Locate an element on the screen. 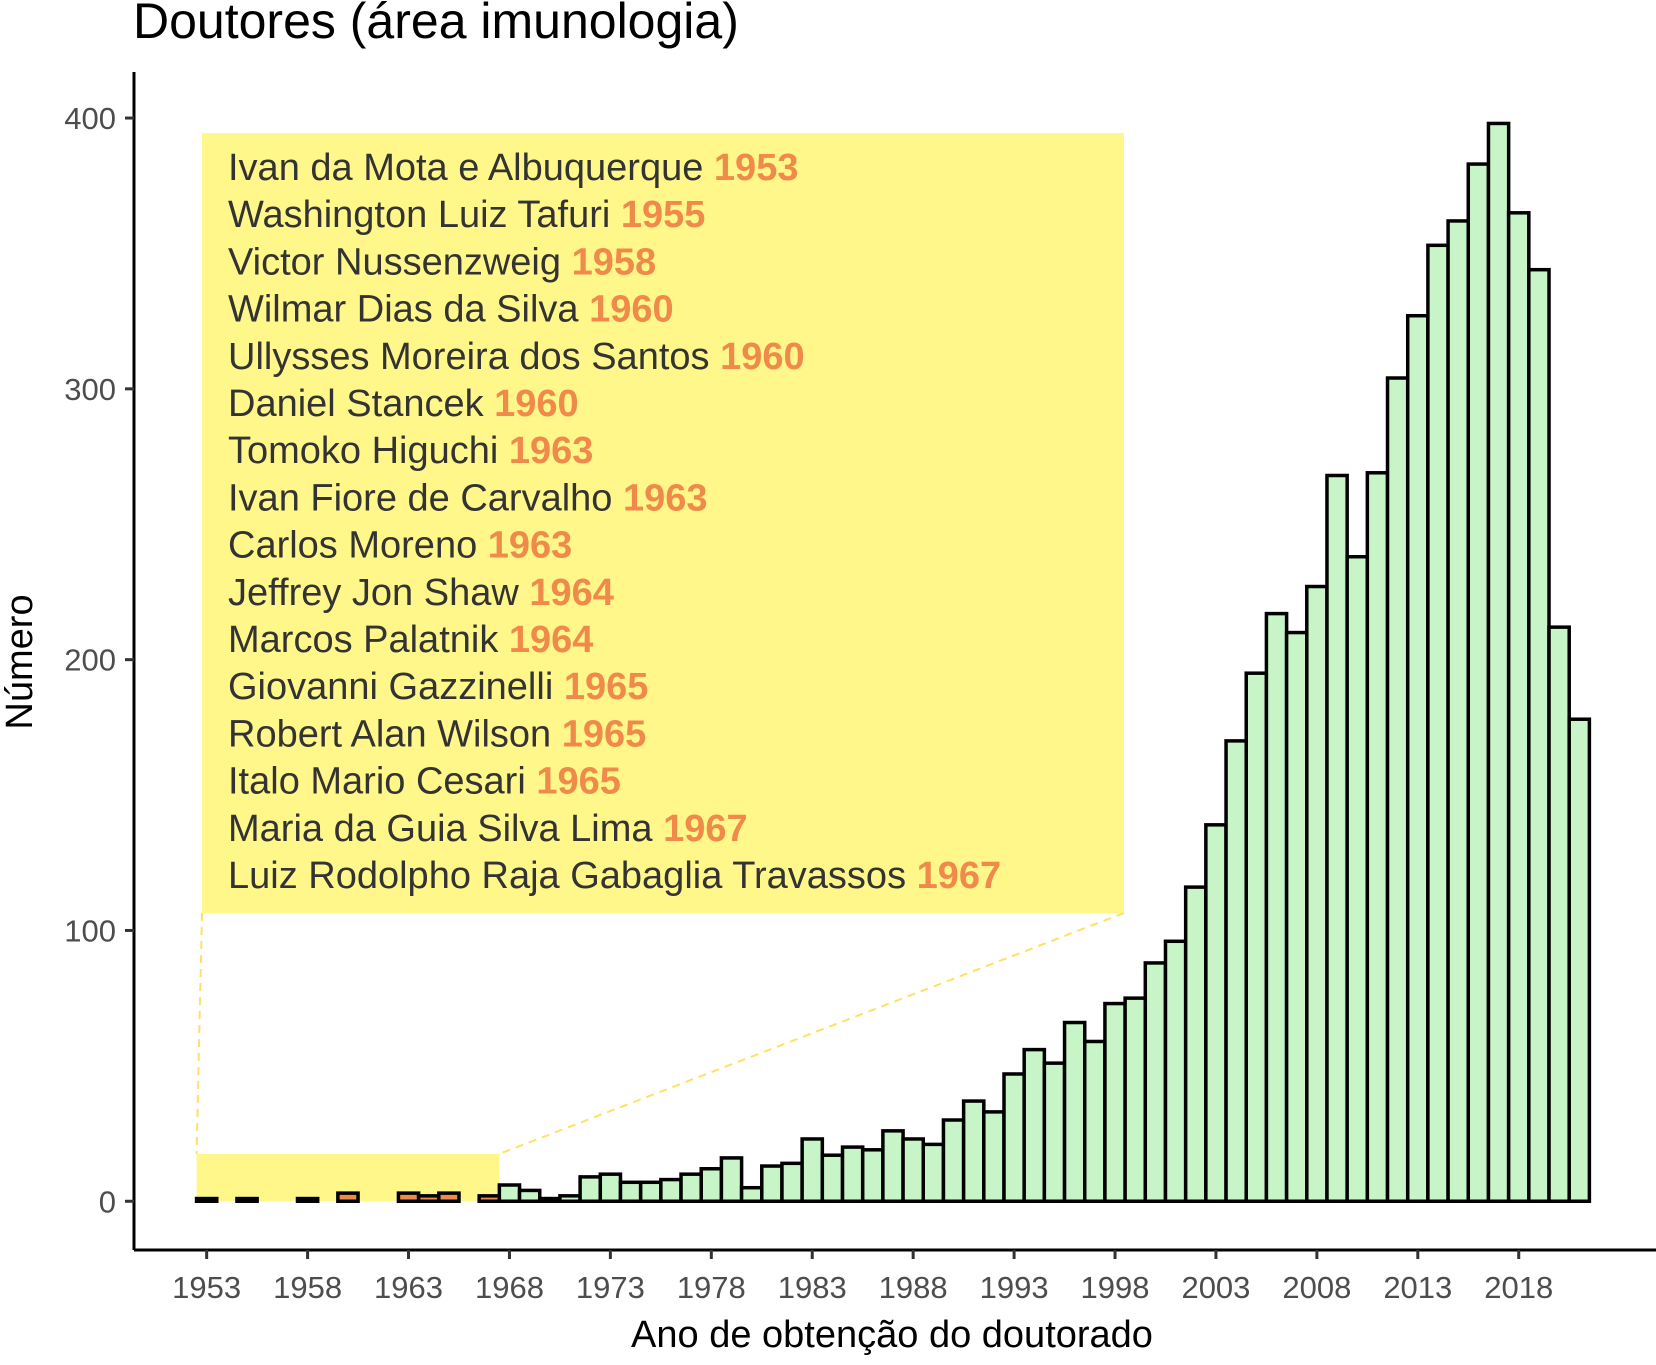 The width and height of the screenshot is (1656, 1365). annotation-entry: Washington Luiz Tafuri 1955 is located at coordinates (466, 215).